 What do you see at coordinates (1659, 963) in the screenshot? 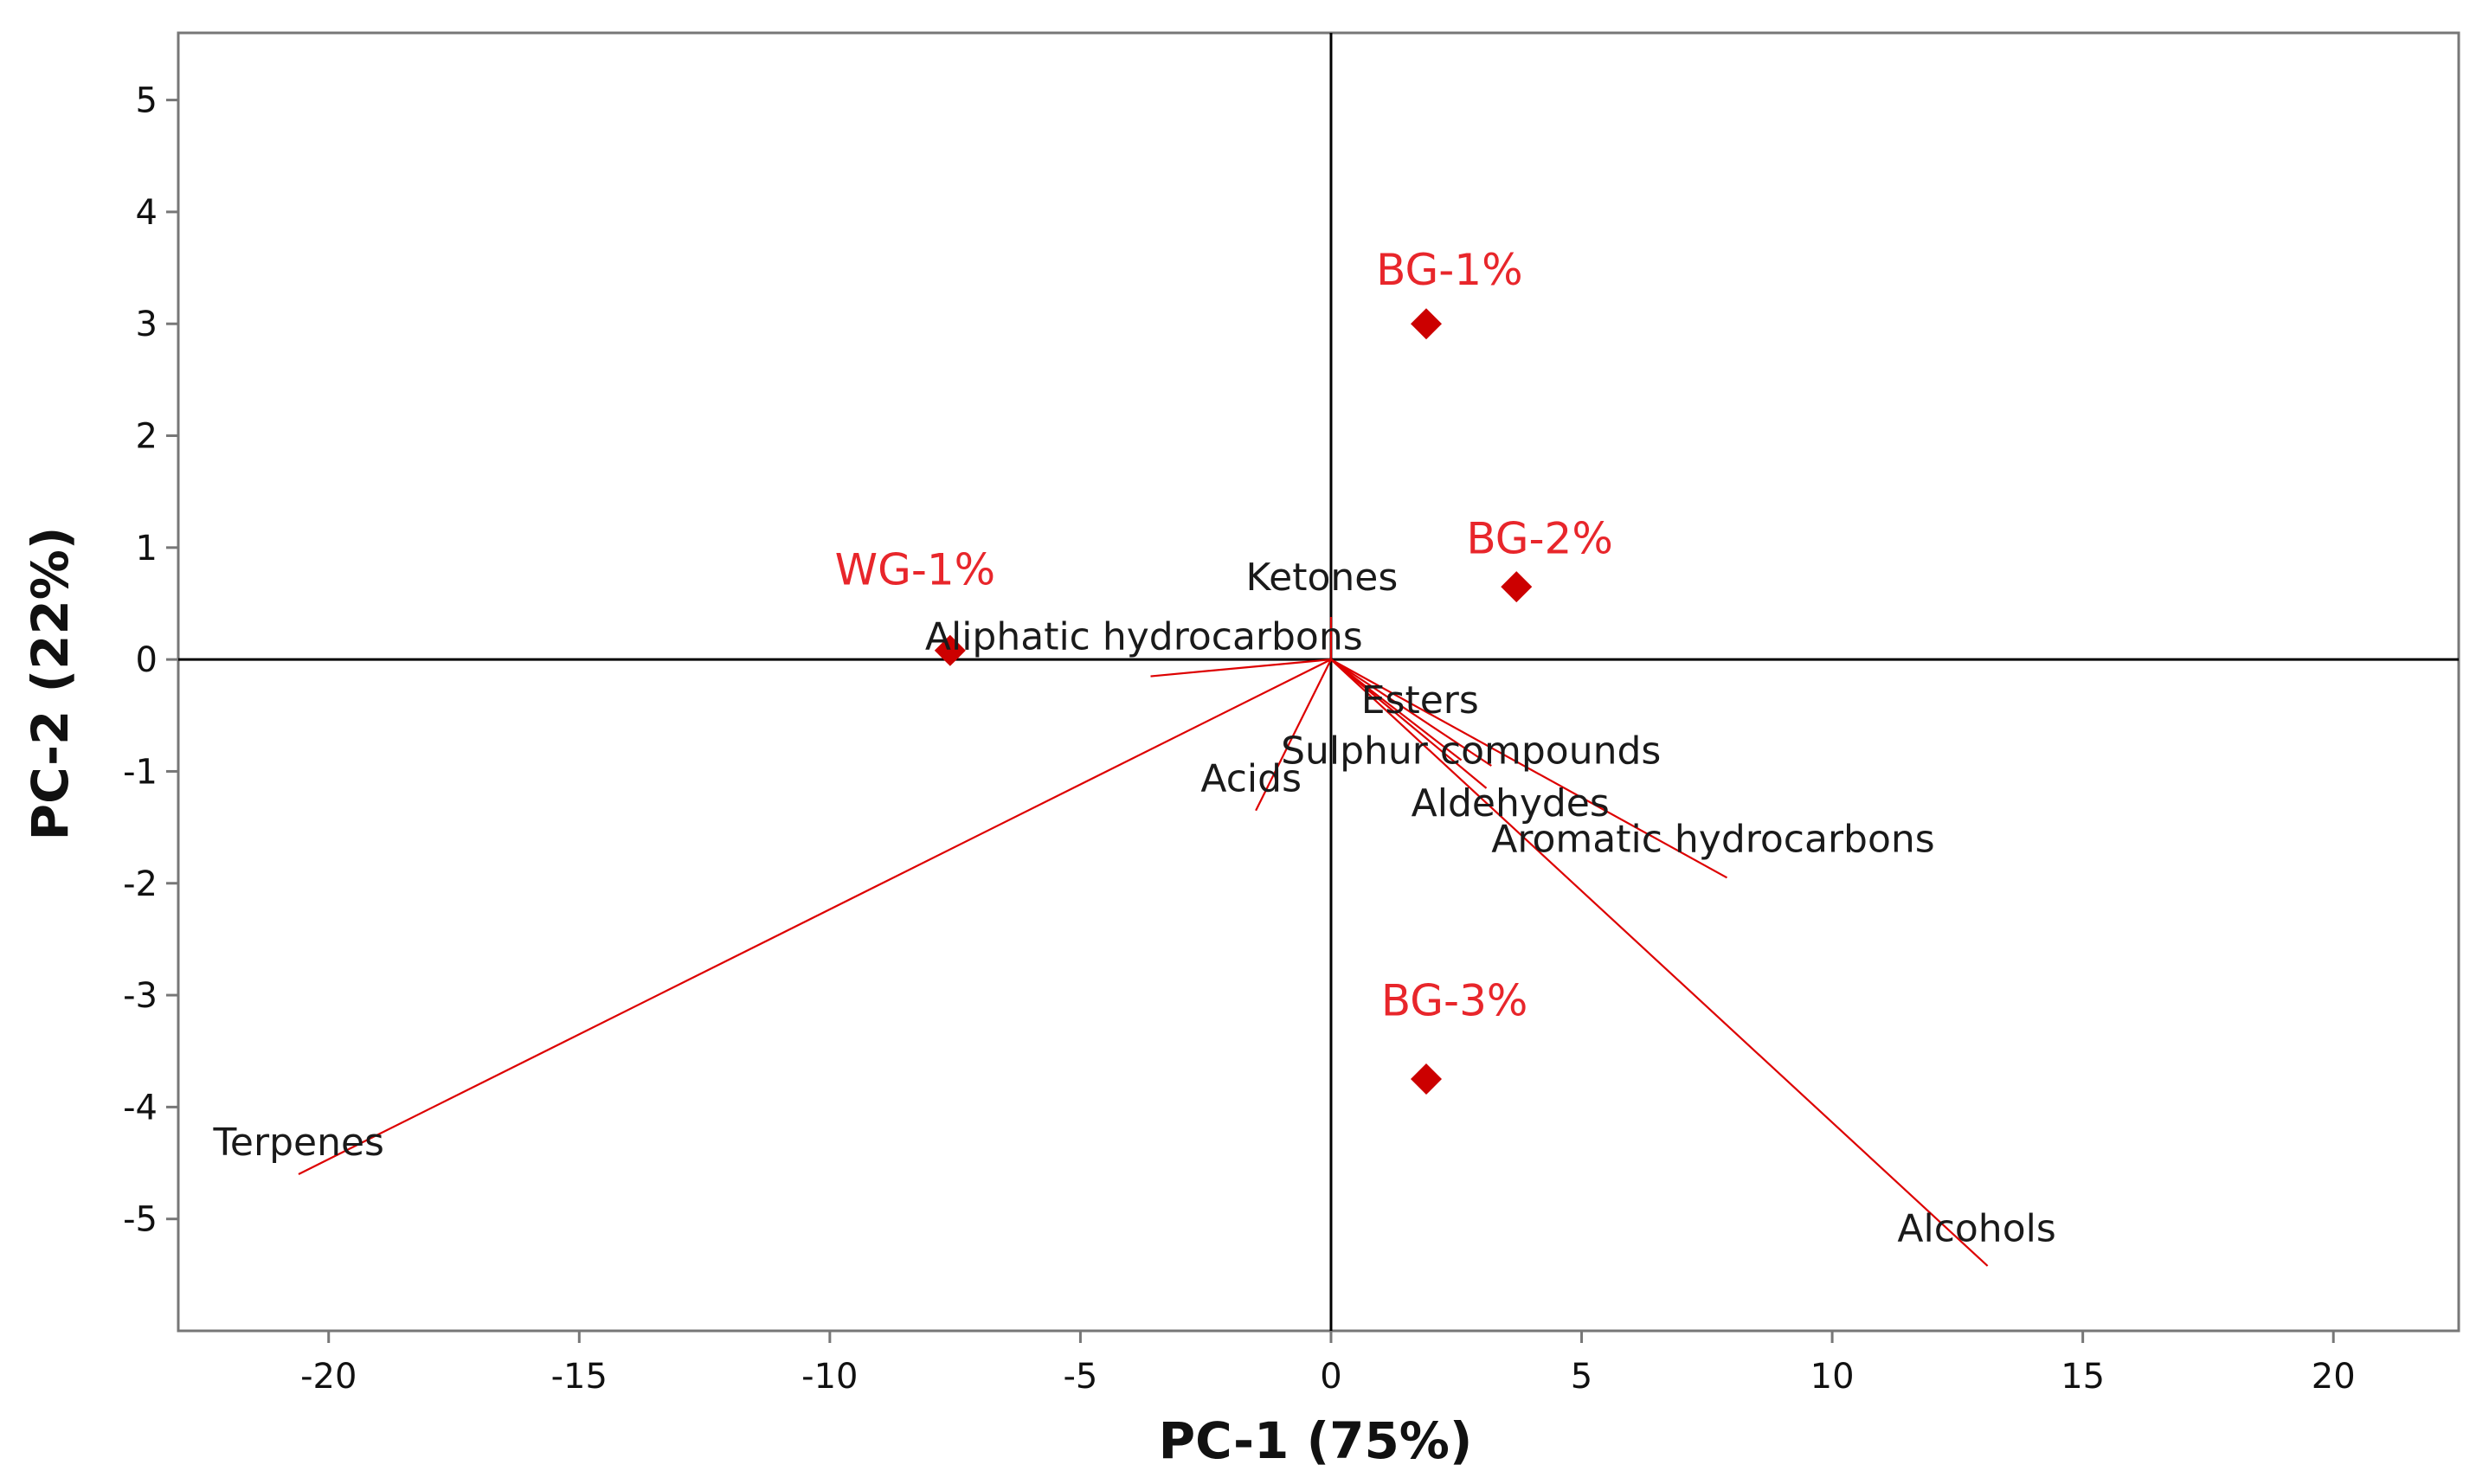
I see `loading-vector-alcohols` at bounding box center [1659, 963].